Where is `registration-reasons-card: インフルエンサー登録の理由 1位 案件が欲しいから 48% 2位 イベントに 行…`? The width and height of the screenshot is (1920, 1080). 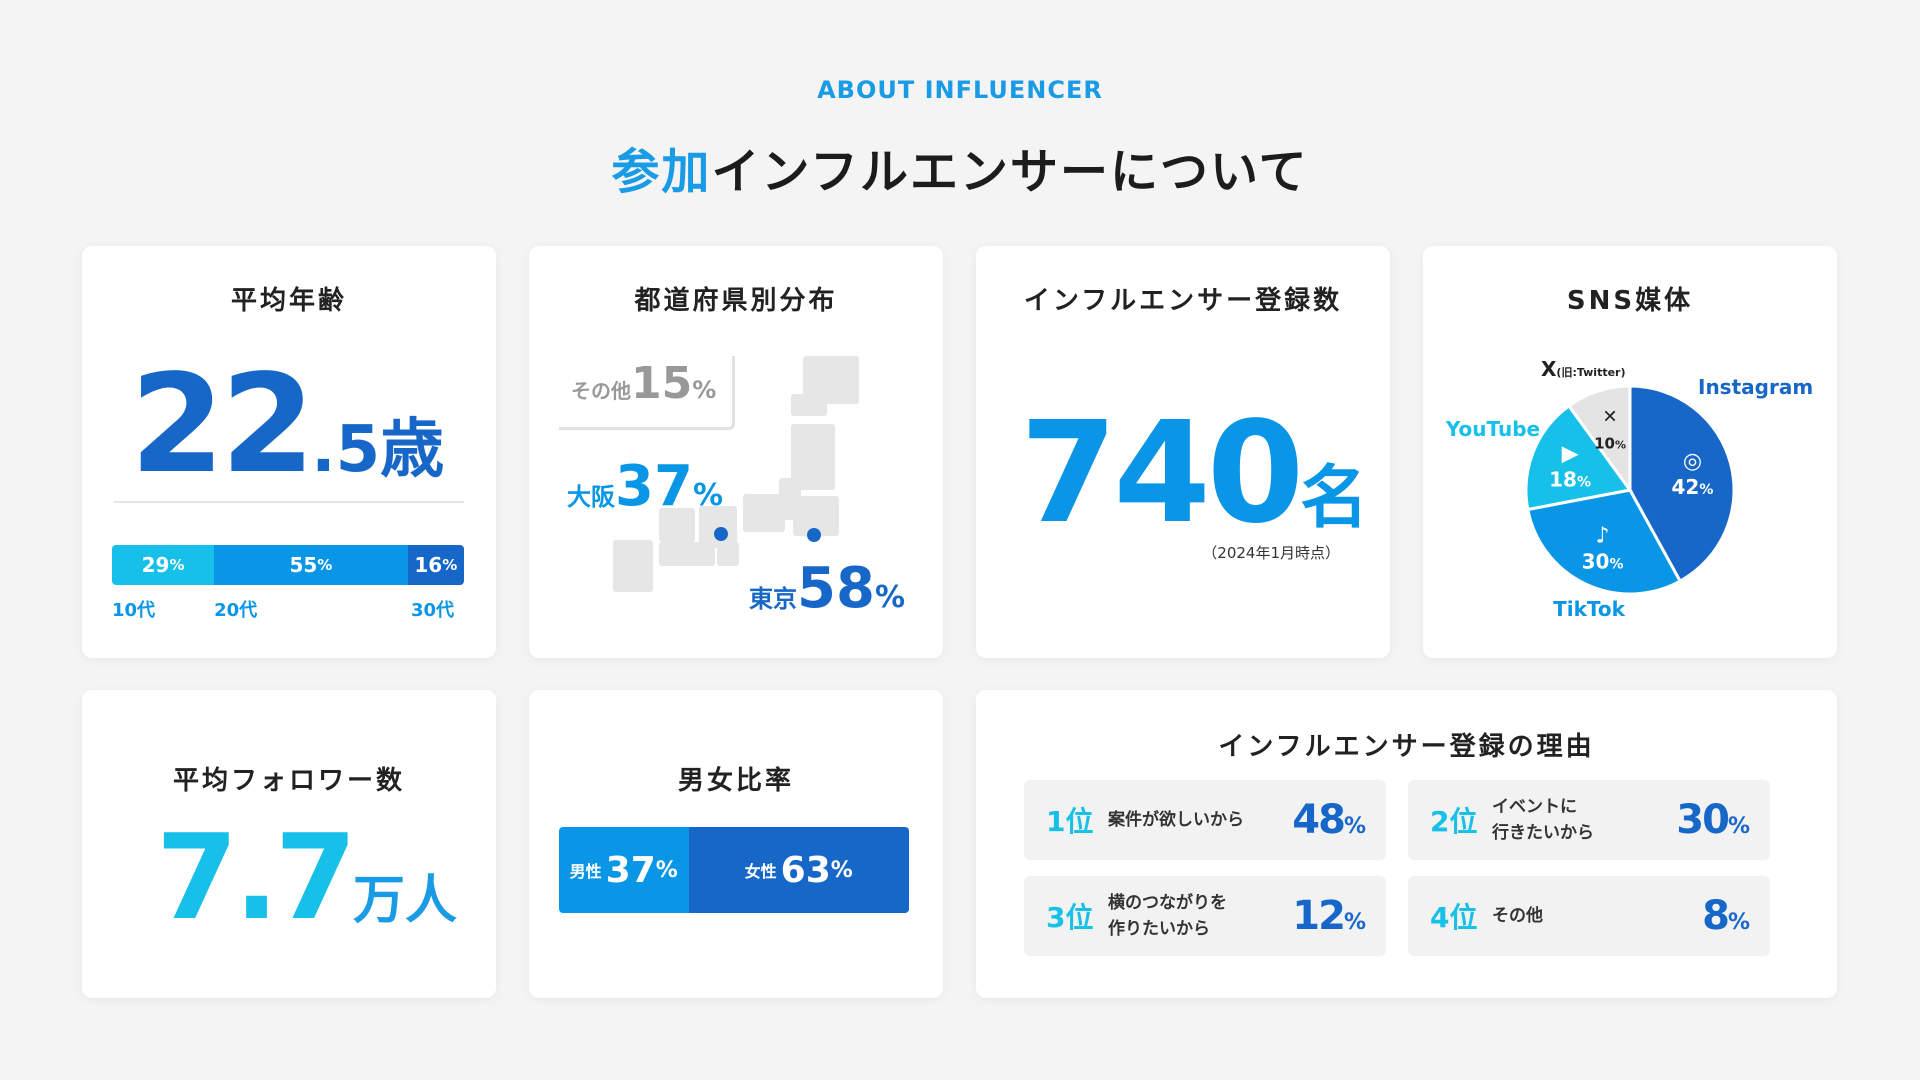 registration-reasons-card: インフルエンサー登録の理由 1位 案件が欲しいから 48% 2位 イベントに 行… is located at coordinates (1406, 844).